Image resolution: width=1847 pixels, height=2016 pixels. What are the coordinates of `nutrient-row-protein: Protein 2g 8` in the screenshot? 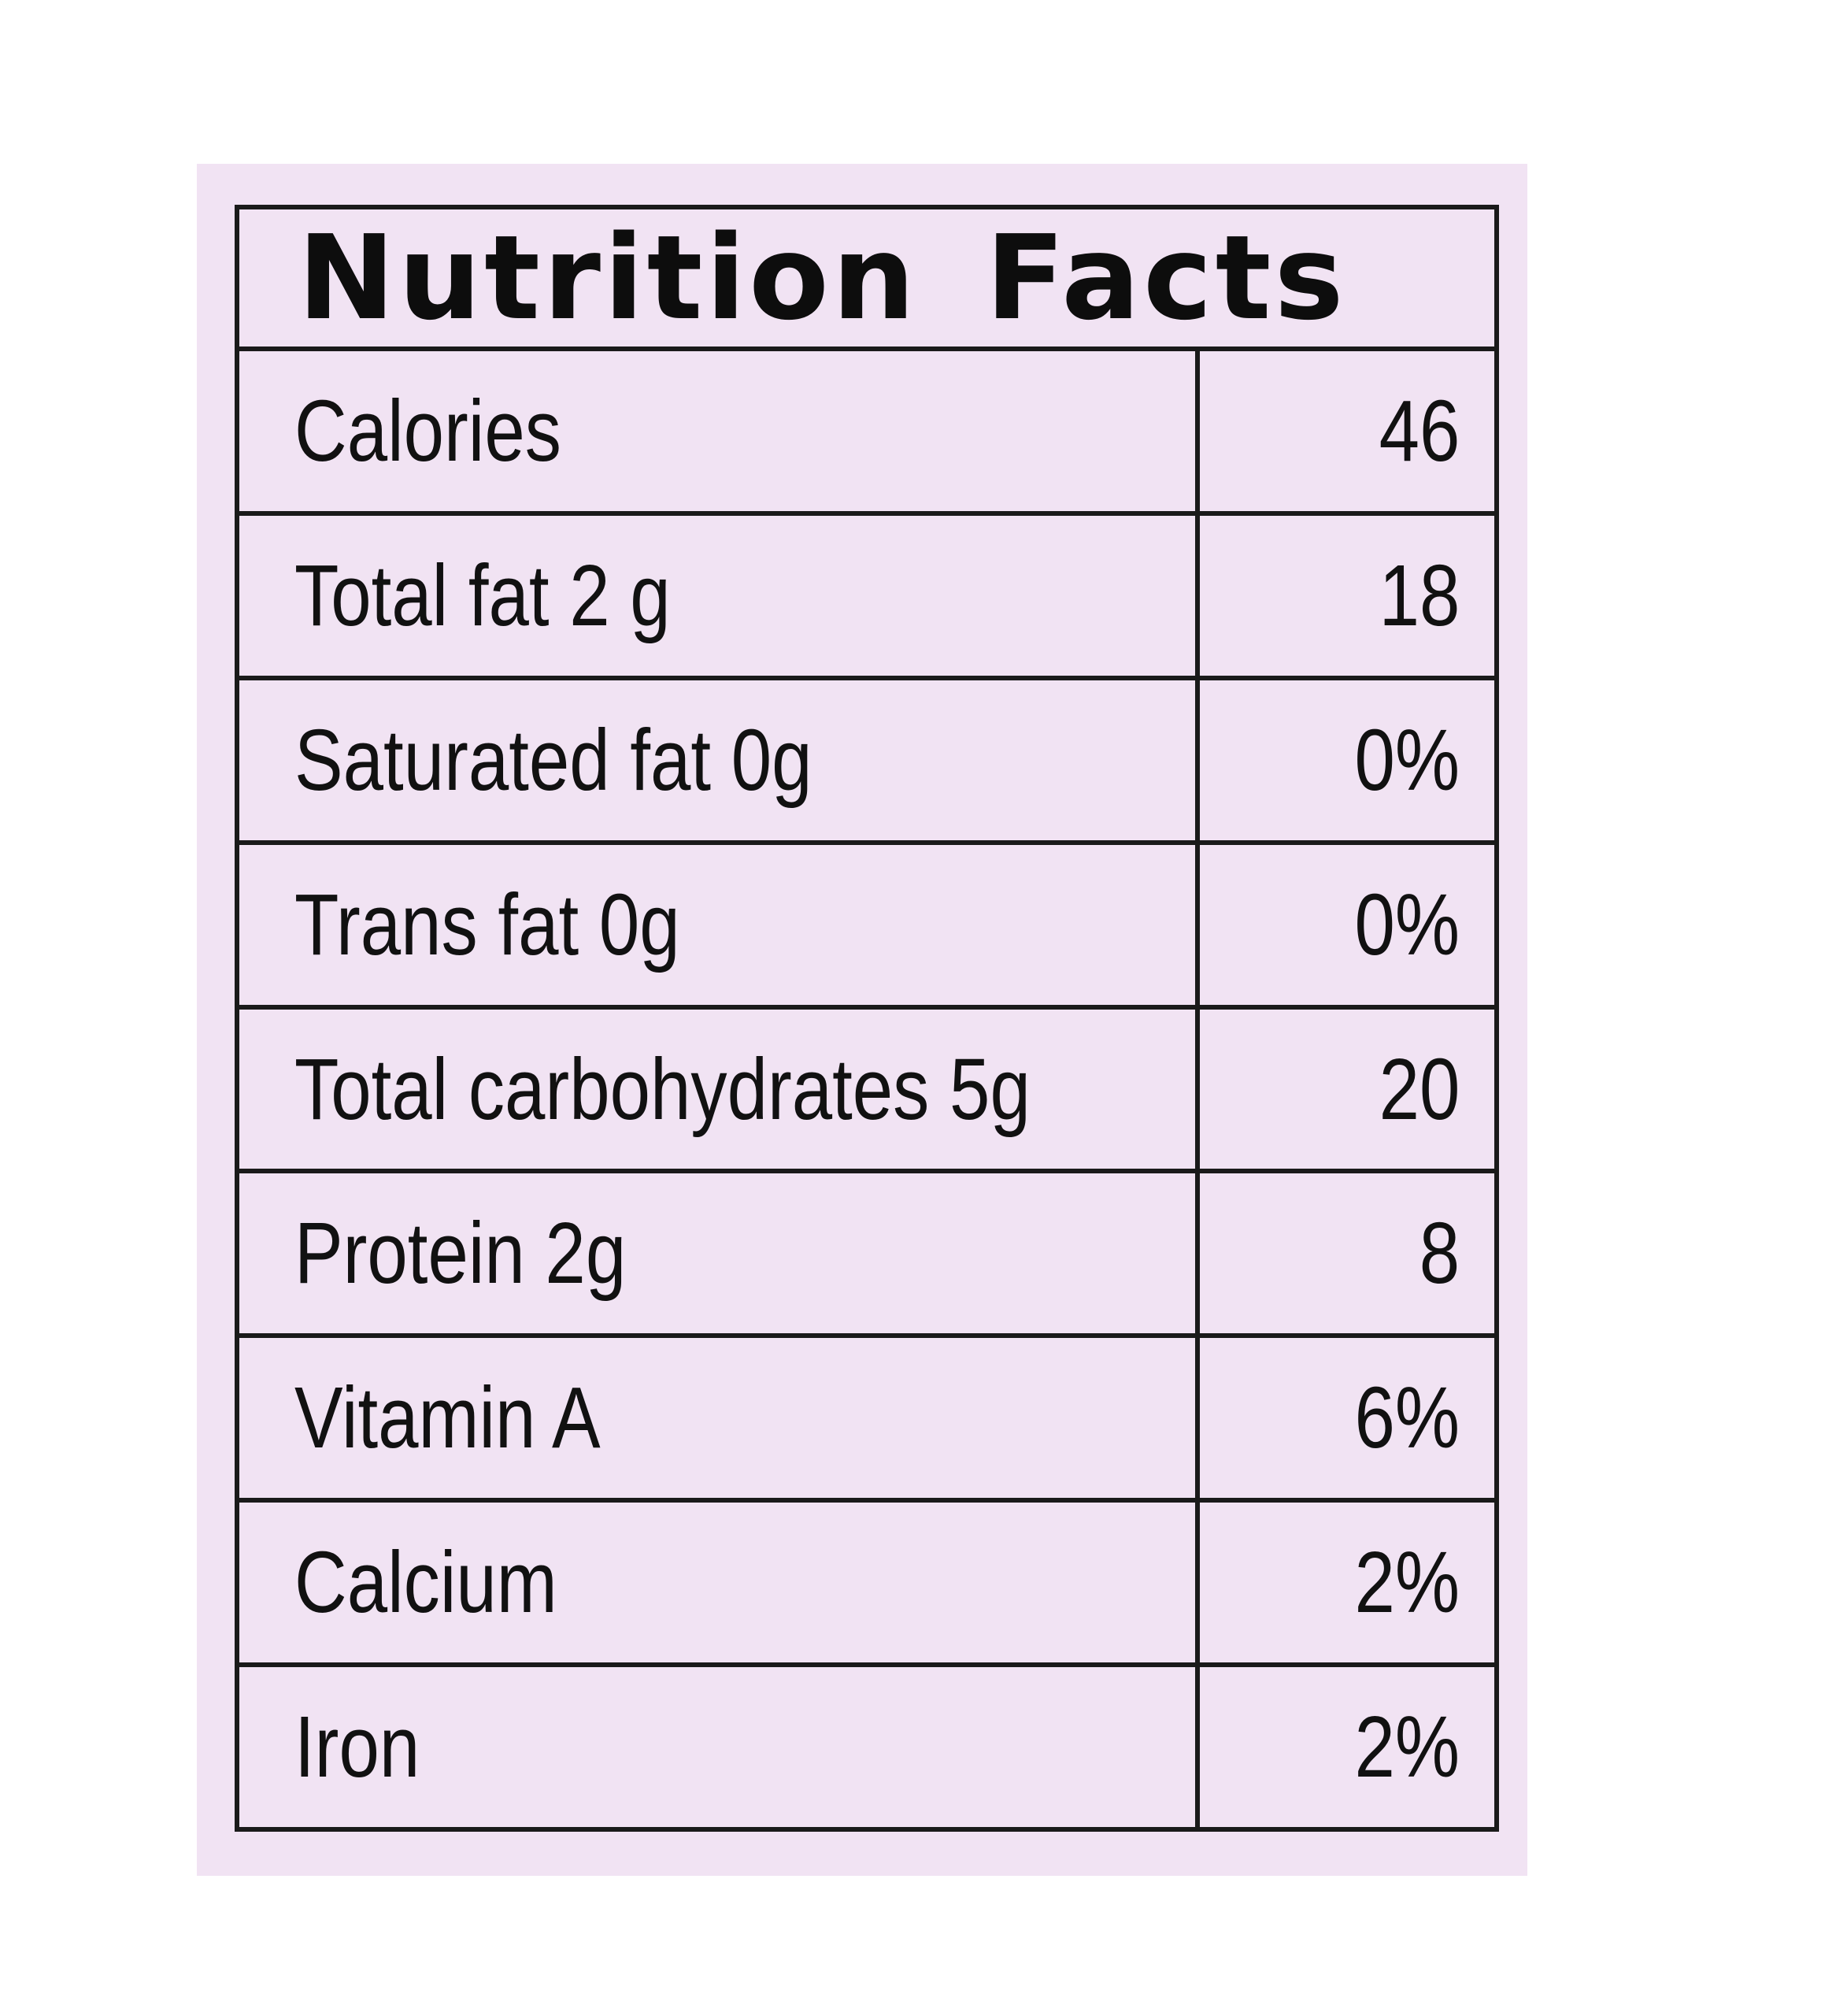 It's located at (866, 1256).